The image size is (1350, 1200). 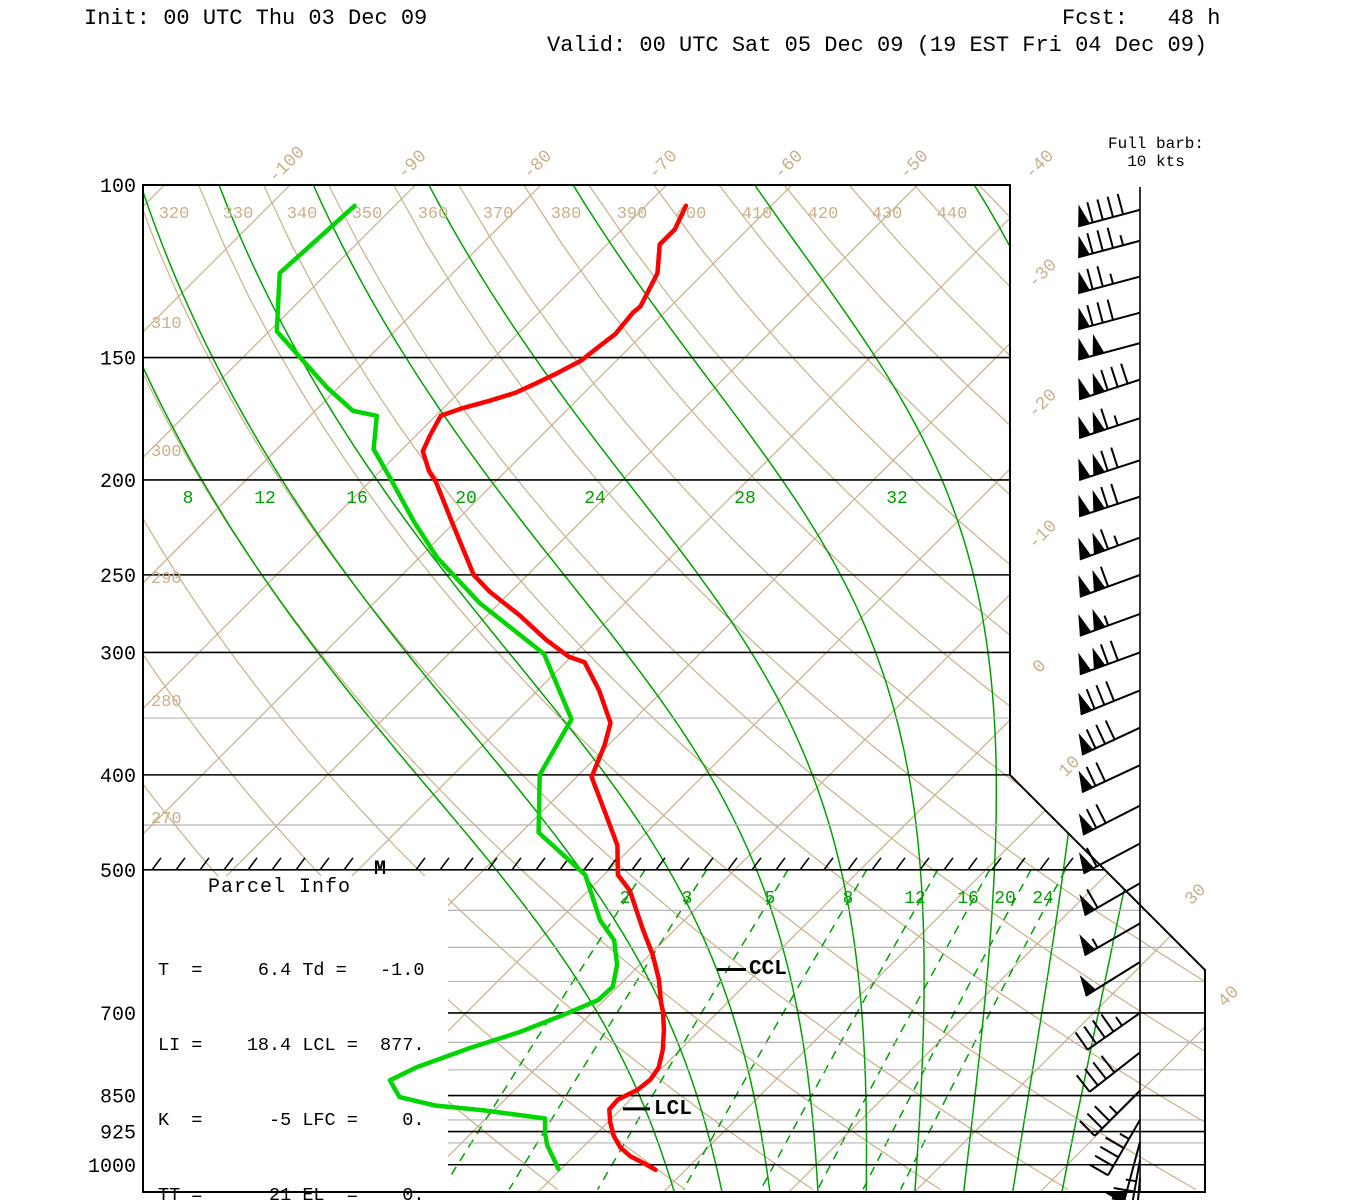 I want to click on pressure-tick-label: 400, so click(x=118, y=777).